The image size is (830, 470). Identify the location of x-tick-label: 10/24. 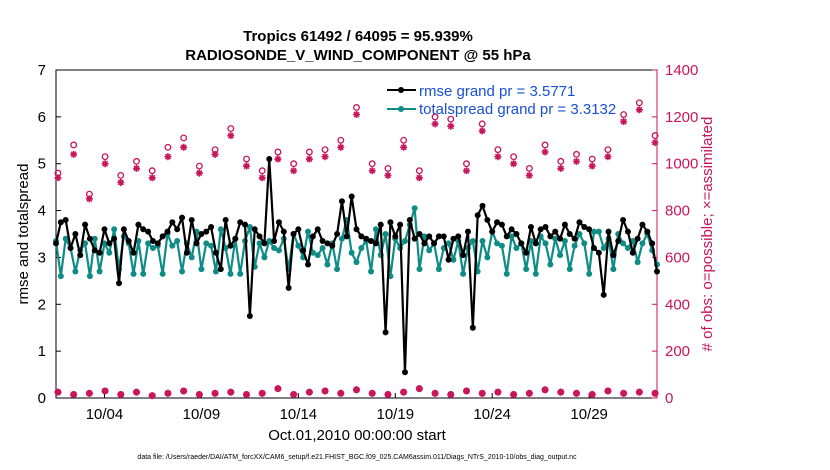
(492, 414).